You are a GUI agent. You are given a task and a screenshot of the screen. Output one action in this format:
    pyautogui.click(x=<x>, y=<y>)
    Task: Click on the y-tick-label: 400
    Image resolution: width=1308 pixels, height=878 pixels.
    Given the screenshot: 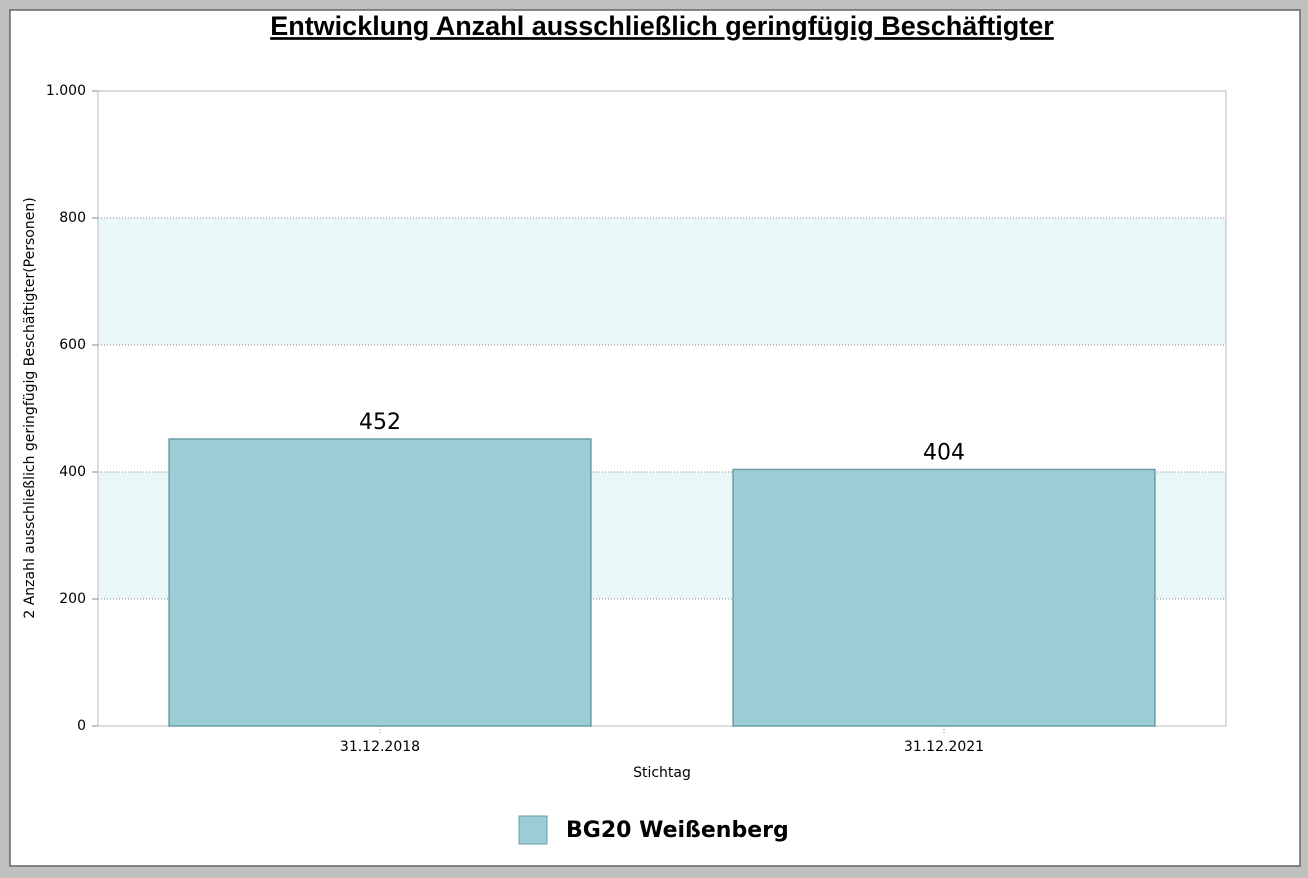 What is the action you would take?
    pyautogui.click(x=72, y=472)
    